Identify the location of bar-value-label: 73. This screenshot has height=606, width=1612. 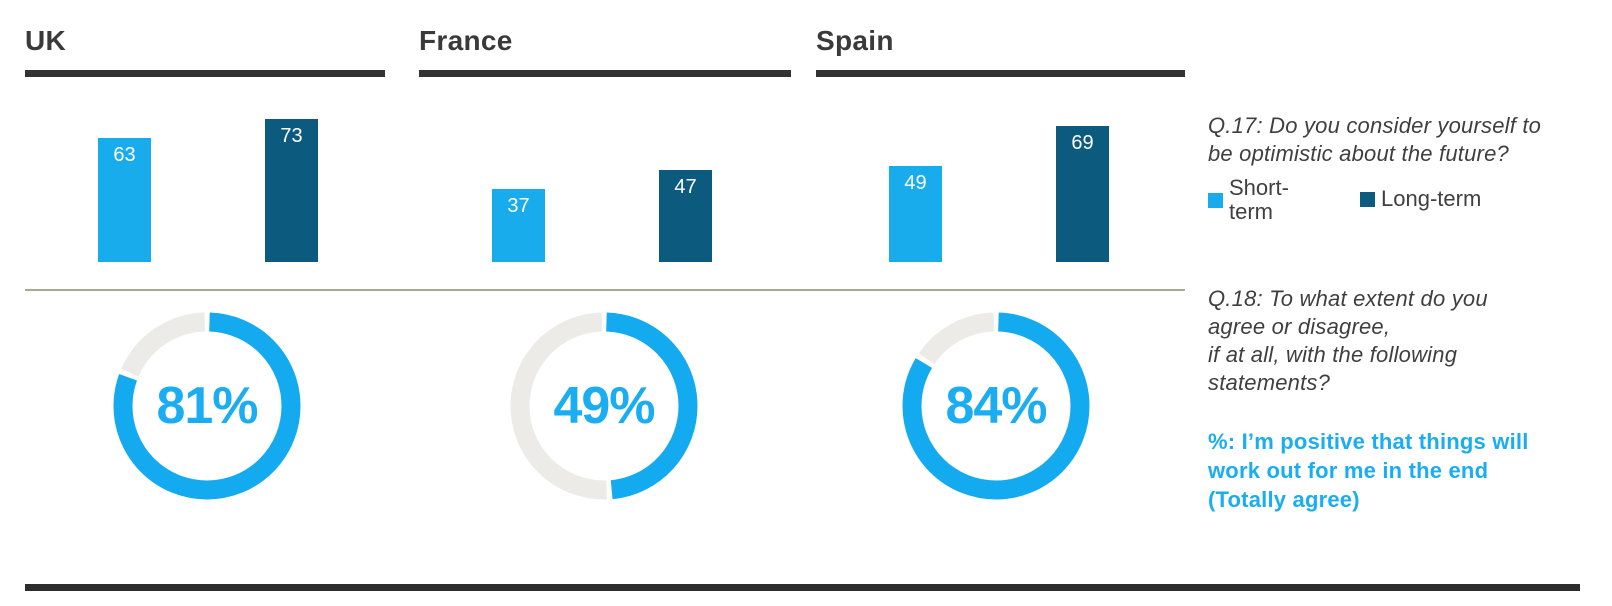
(291, 136).